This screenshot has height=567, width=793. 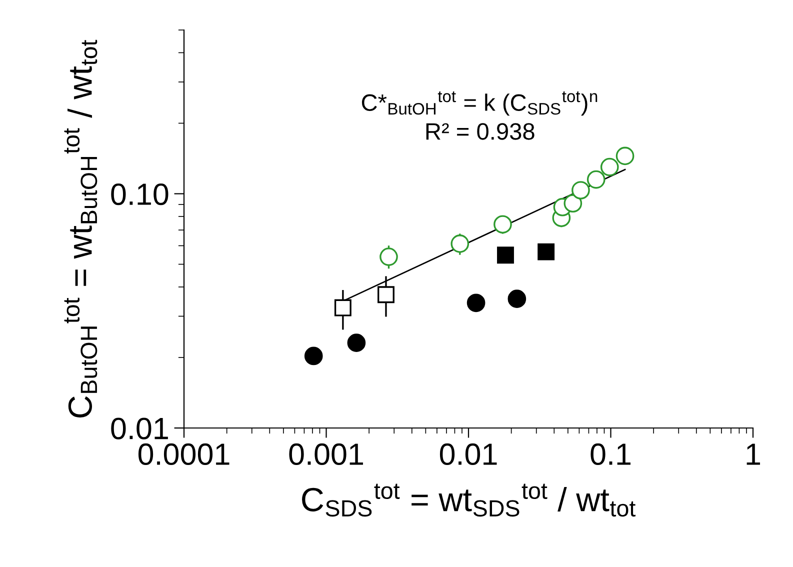 What do you see at coordinates (480, 103) in the screenshot?
I see `annotation: C*$_{ButOH}$$^{tot}$ = k (C$_{SDS}$$^{tot}$)$^{n}$` at bounding box center [480, 103].